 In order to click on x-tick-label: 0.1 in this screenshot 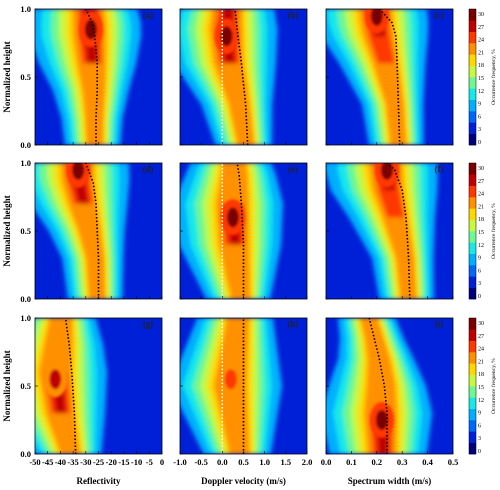, I will do `click(351, 462)`.